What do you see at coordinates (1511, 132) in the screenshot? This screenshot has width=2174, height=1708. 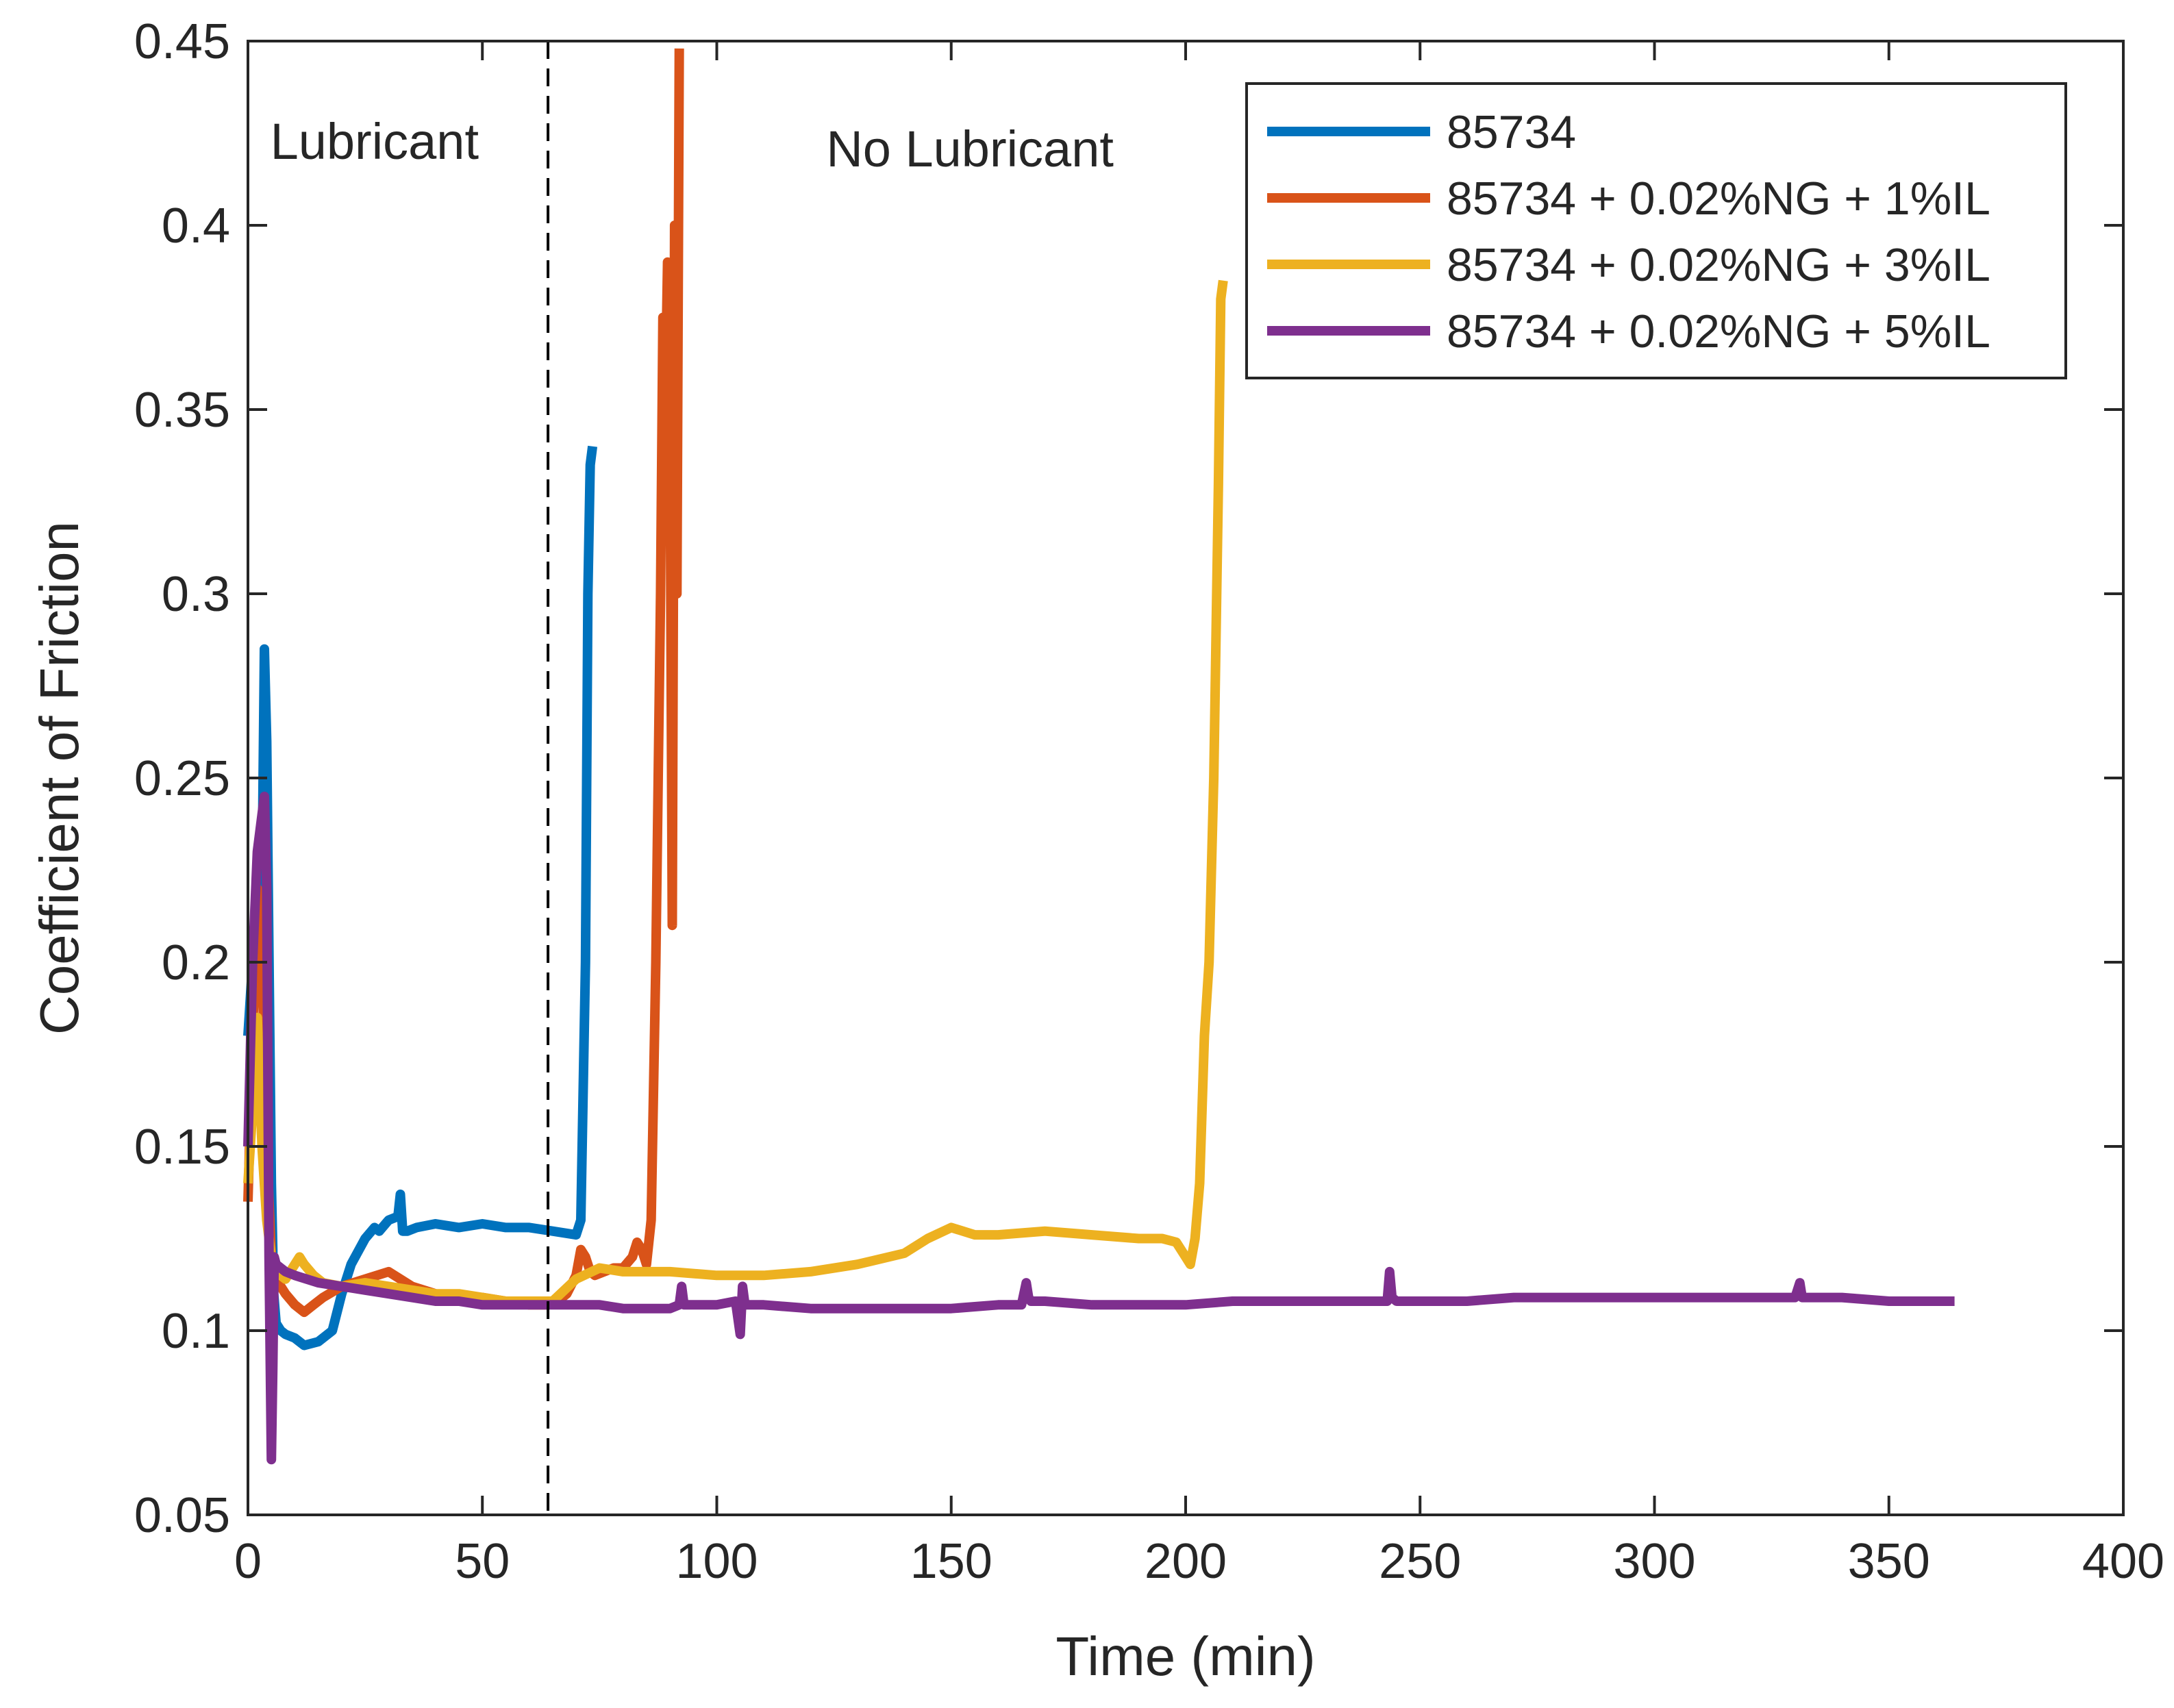 I see `legend-label-1: 85734` at bounding box center [1511, 132].